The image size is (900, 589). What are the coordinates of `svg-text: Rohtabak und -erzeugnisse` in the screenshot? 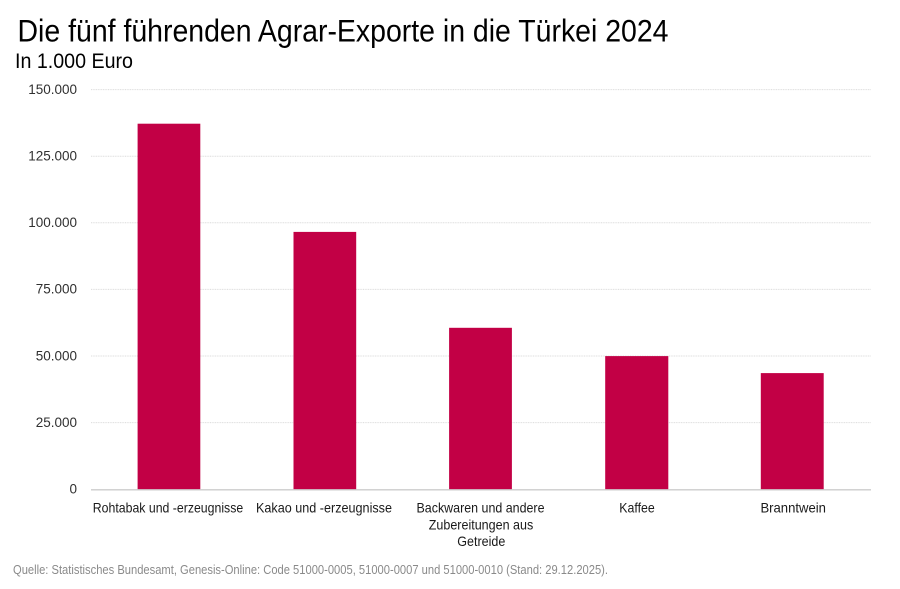 It's located at (168, 507).